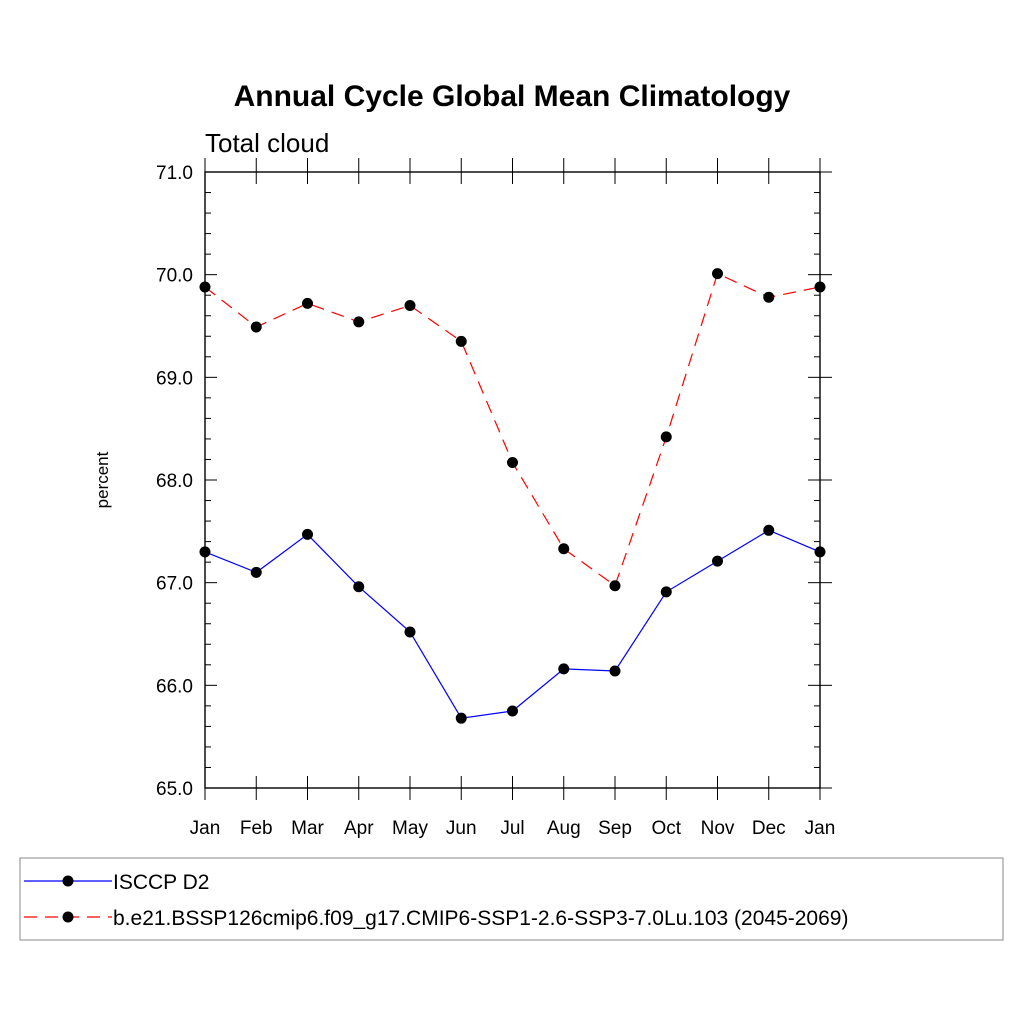 This screenshot has width=1024, height=1024. What do you see at coordinates (68, 881) in the screenshot?
I see `legend-marker-isccp` at bounding box center [68, 881].